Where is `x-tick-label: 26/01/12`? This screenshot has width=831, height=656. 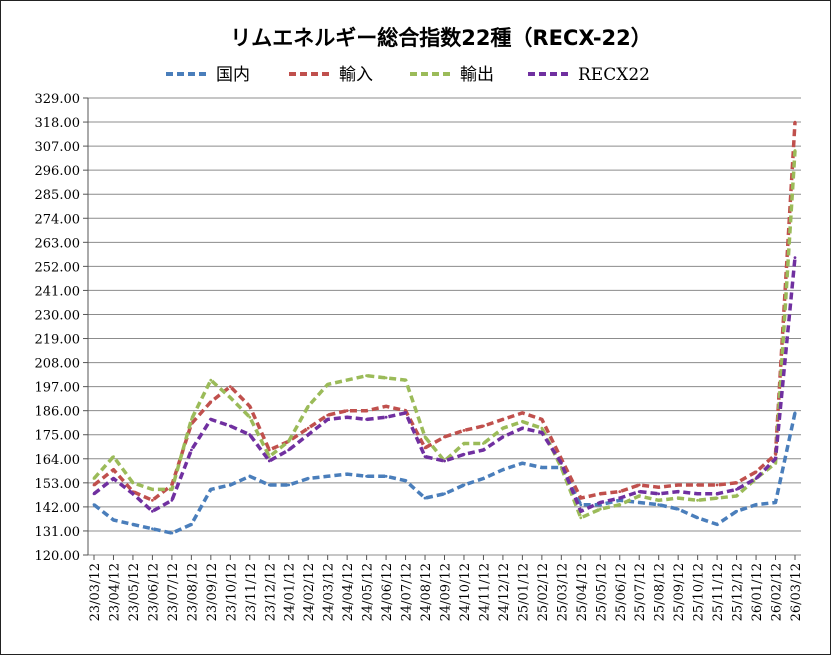
x-tick-label: 26/01/12 is located at coordinates (757, 592).